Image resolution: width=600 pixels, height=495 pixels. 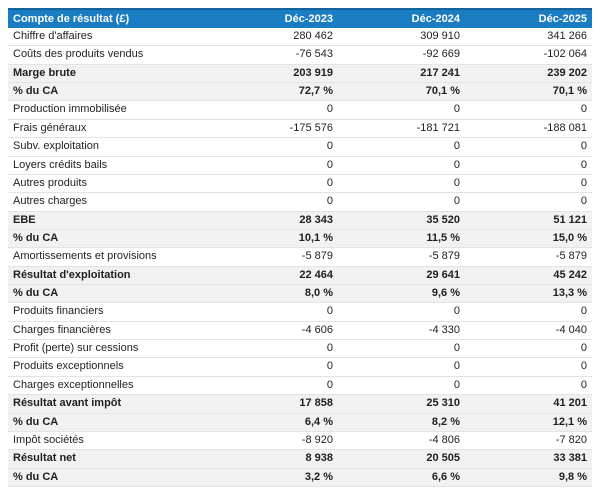 I want to click on table-row: Résultat avant impôt 17 858 25 310 41 201, so click(x=300, y=404).